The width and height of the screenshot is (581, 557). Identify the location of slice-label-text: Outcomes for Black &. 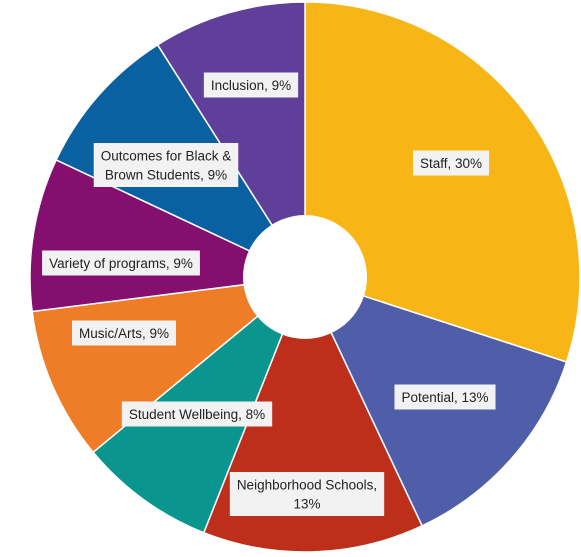
(166, 156).